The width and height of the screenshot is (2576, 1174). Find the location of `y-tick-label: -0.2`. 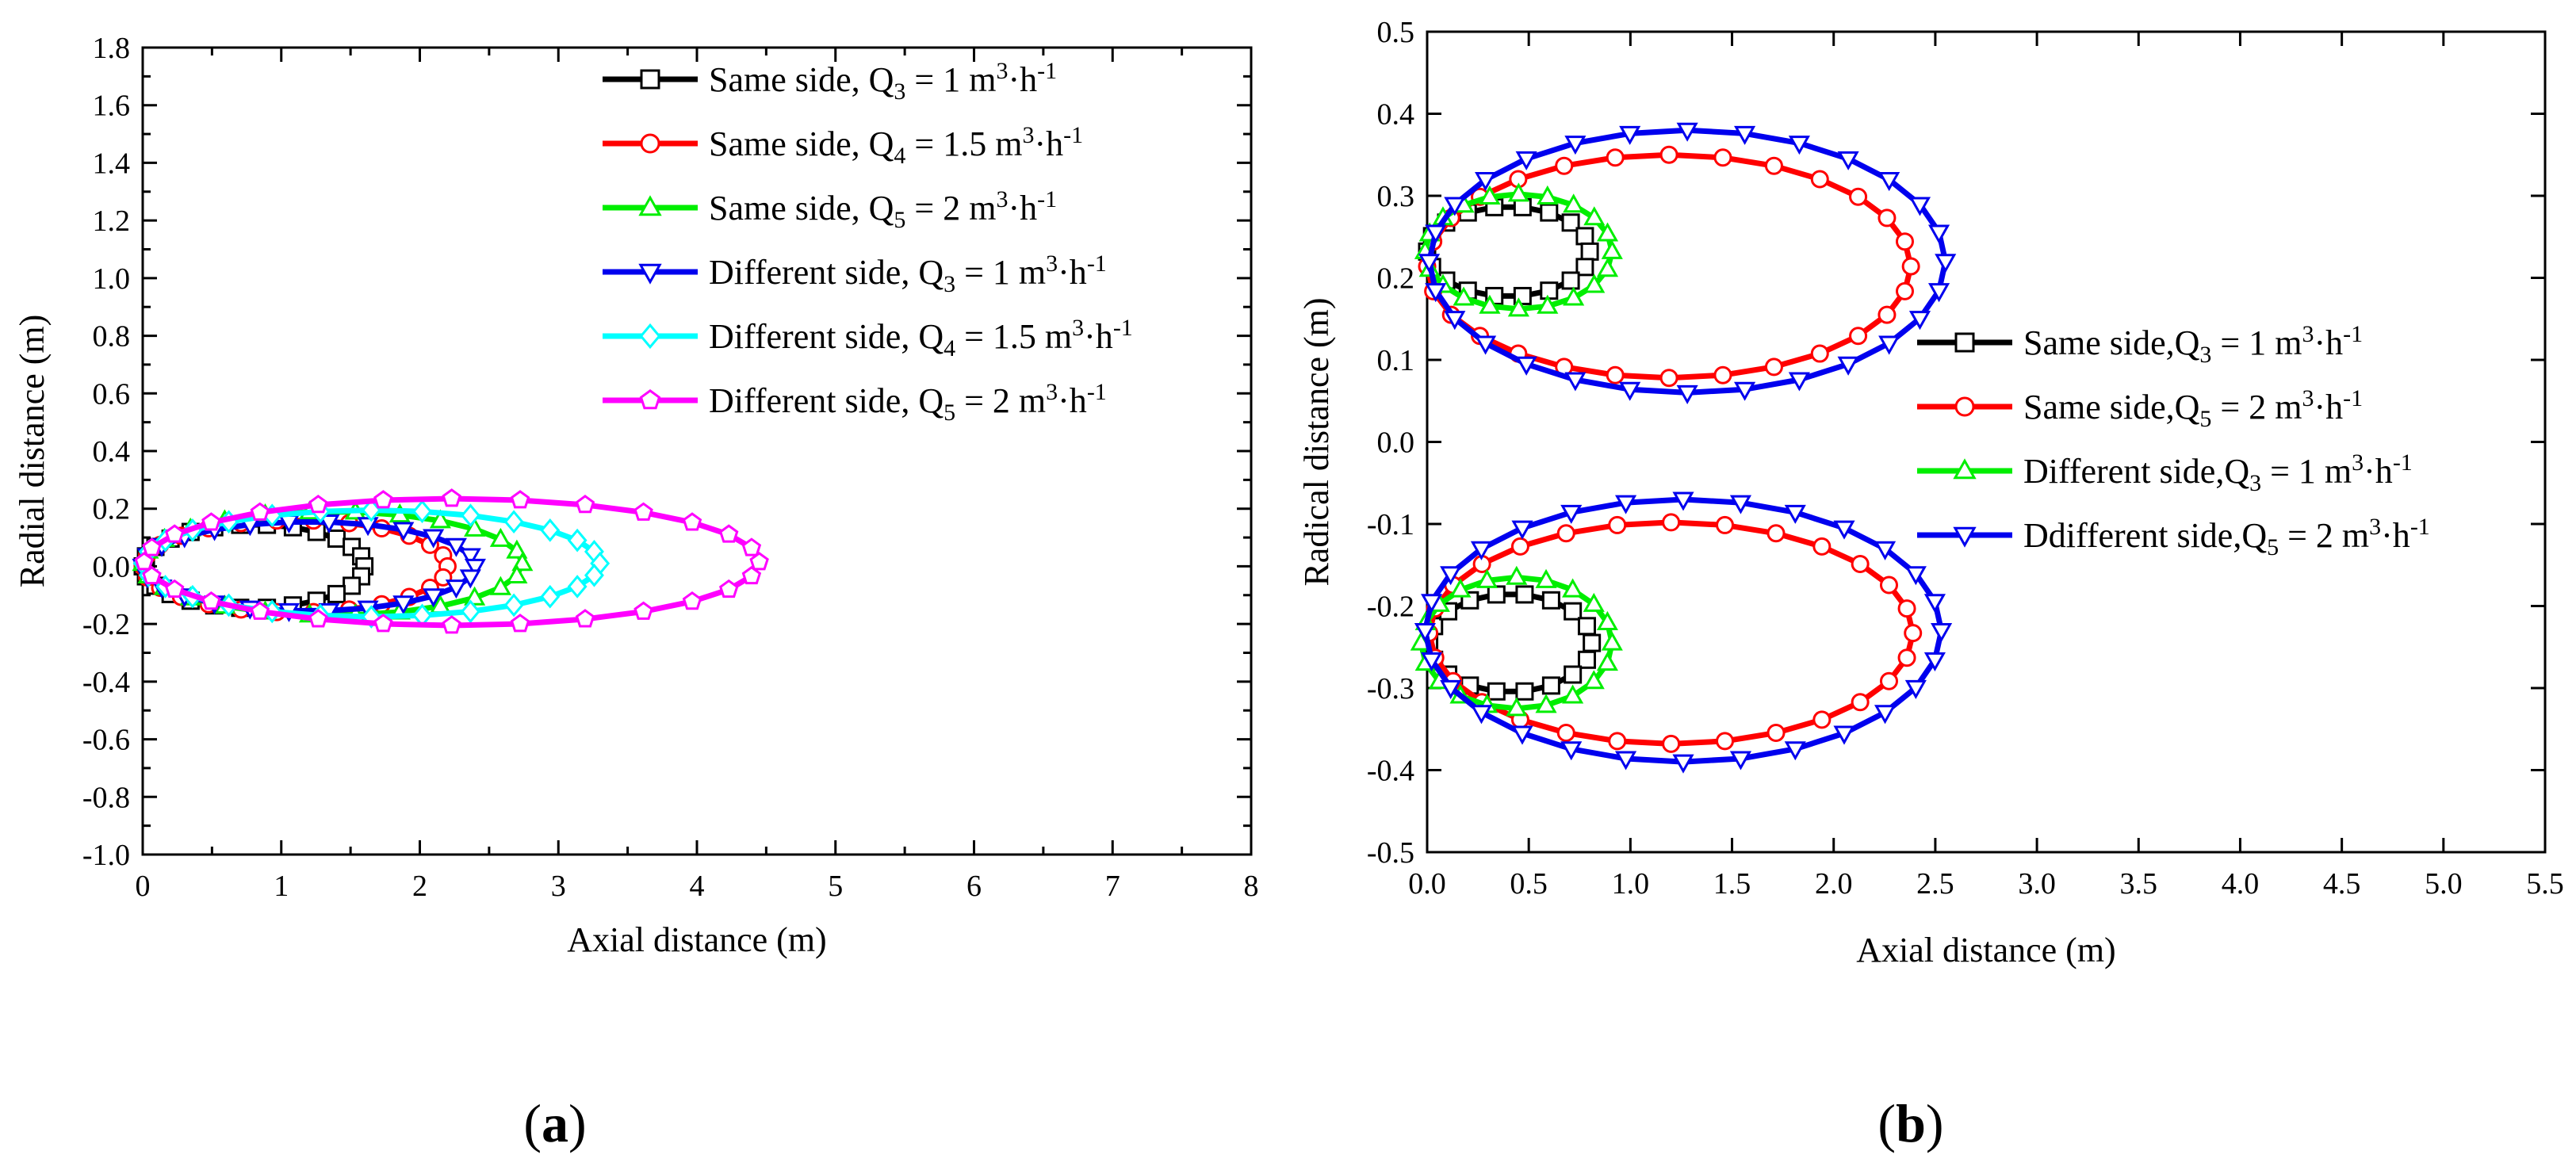

y-tick-label: -0.2 is located at coordinates (1390, 607).